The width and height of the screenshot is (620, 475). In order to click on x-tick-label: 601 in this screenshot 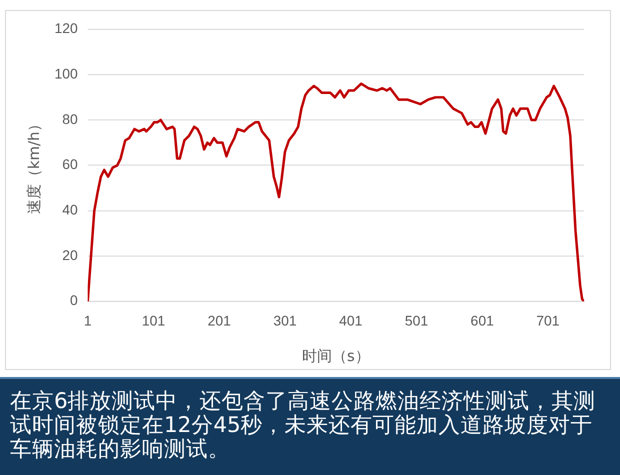, I will do `click(482, 320)`.